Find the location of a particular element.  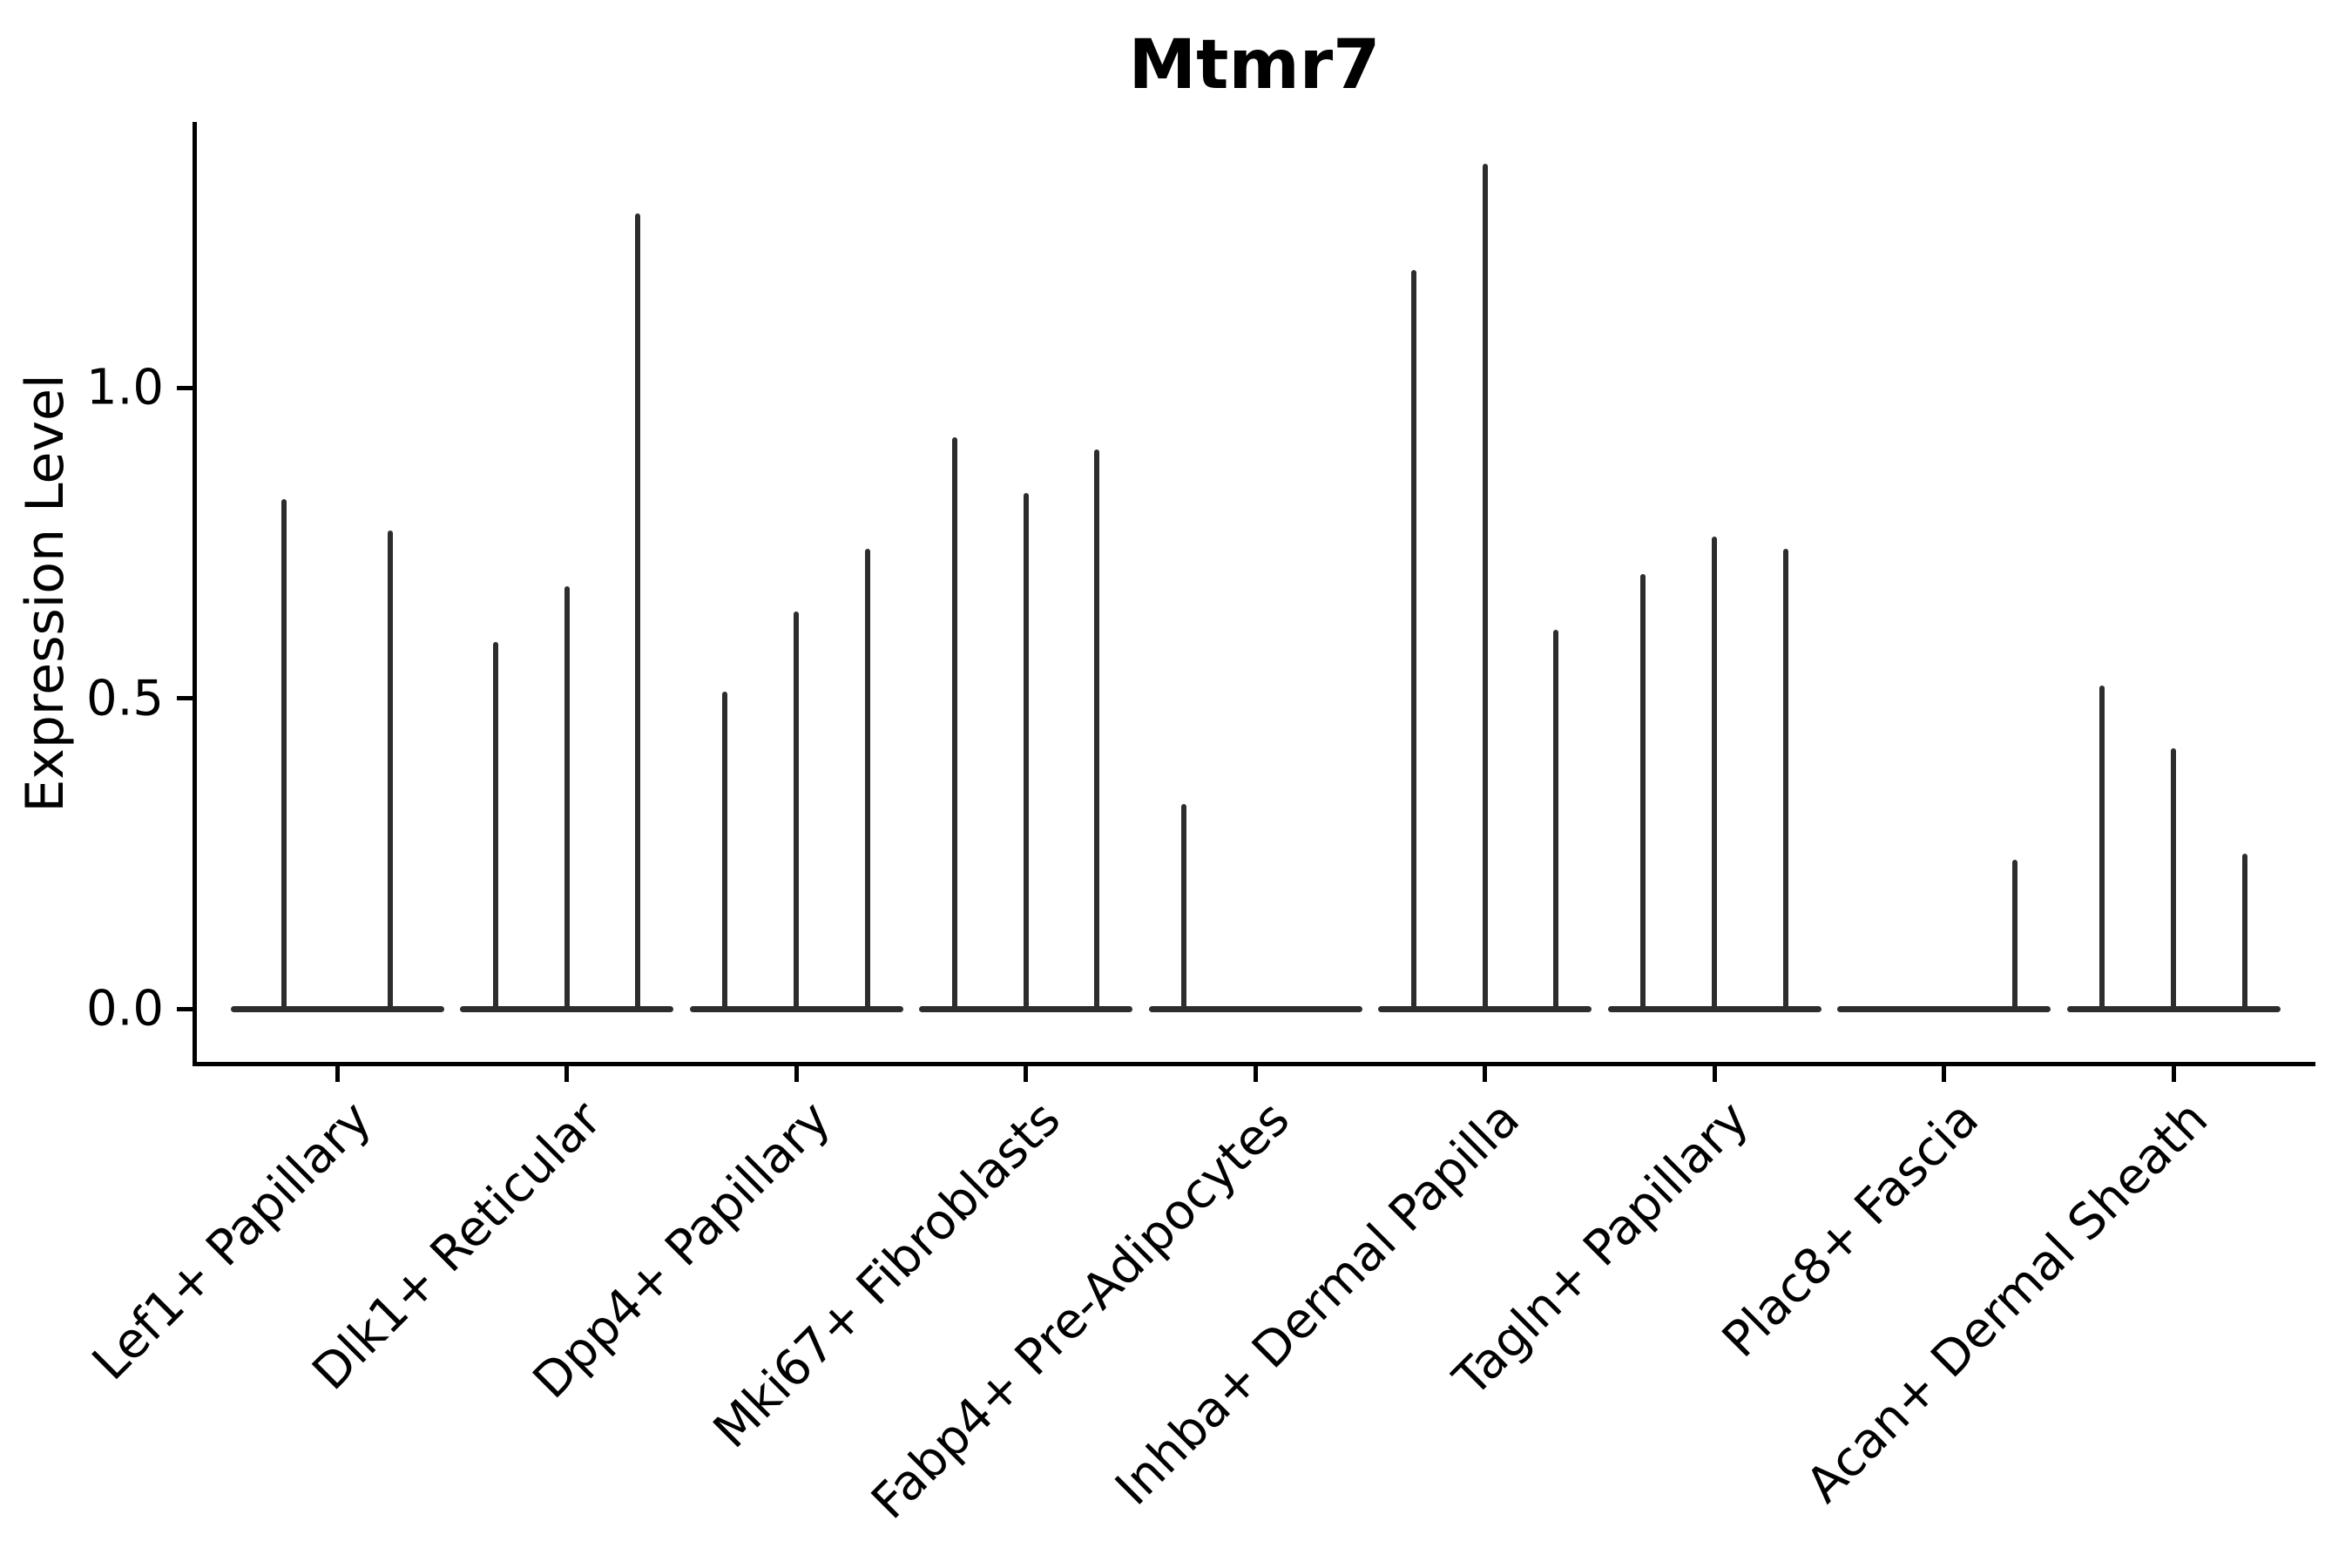

x-tick-label: Inhba+ Dermal Papilla is located at coordinates (1317, 1304).